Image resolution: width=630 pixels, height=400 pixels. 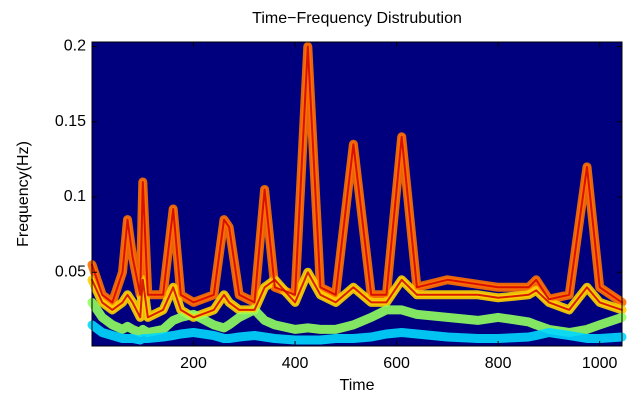 What do you see at coordinates (498, 363) in the screenshot?
I see `x-tick-label: 800` at bounding box center [498, 363].